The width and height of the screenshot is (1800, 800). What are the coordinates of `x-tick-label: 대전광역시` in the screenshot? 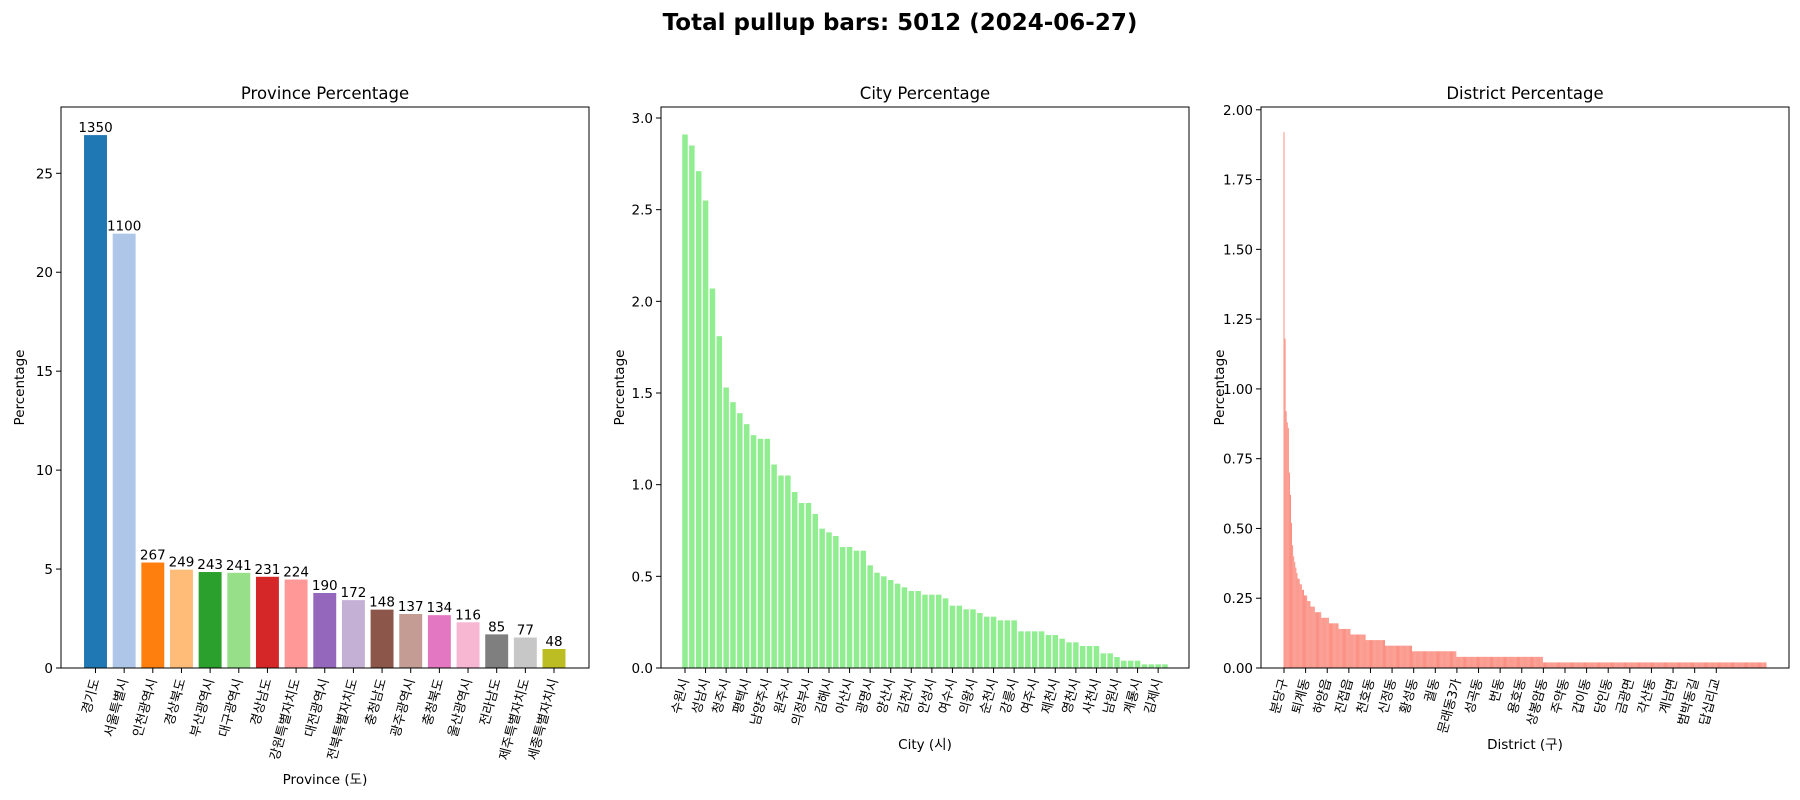 It's located at (318, 708).